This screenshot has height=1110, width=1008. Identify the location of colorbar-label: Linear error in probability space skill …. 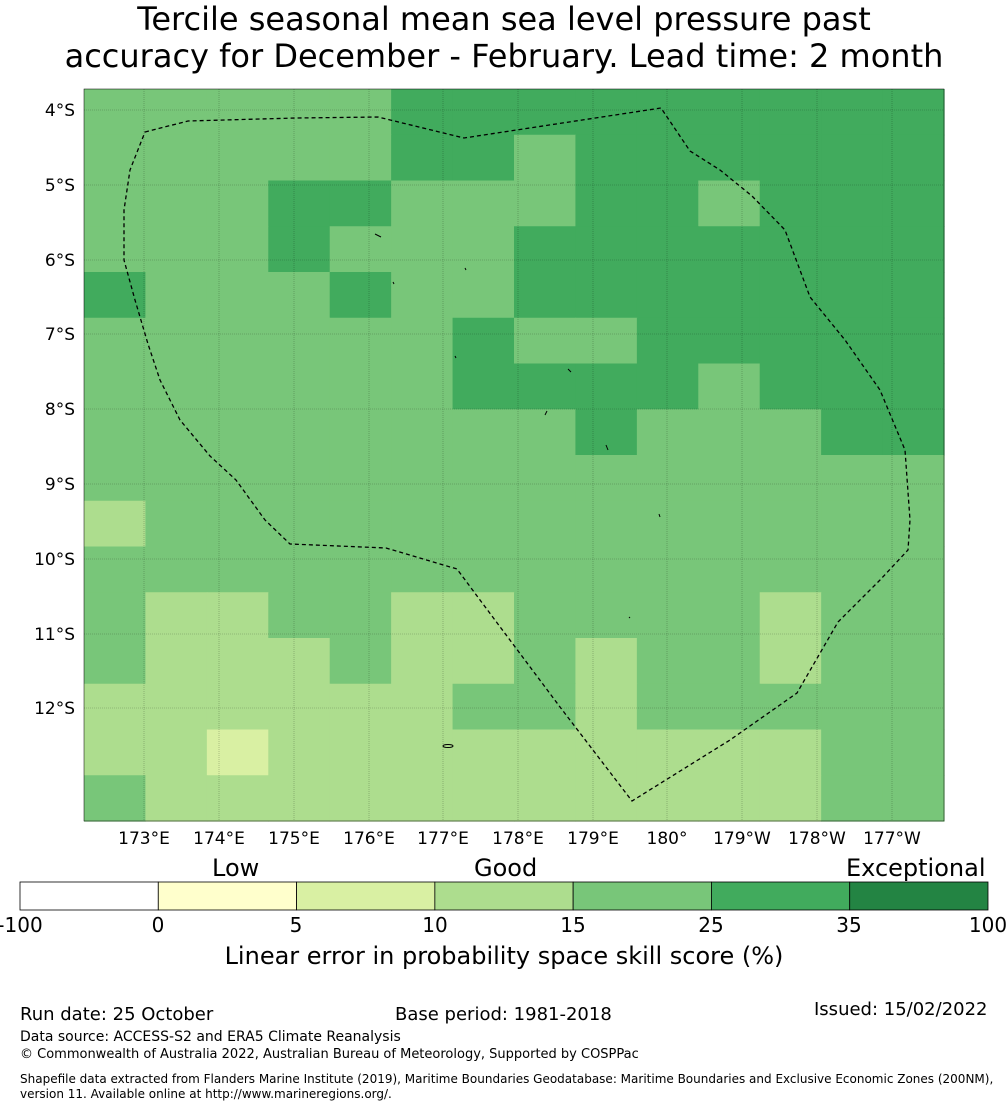
(504, 956).